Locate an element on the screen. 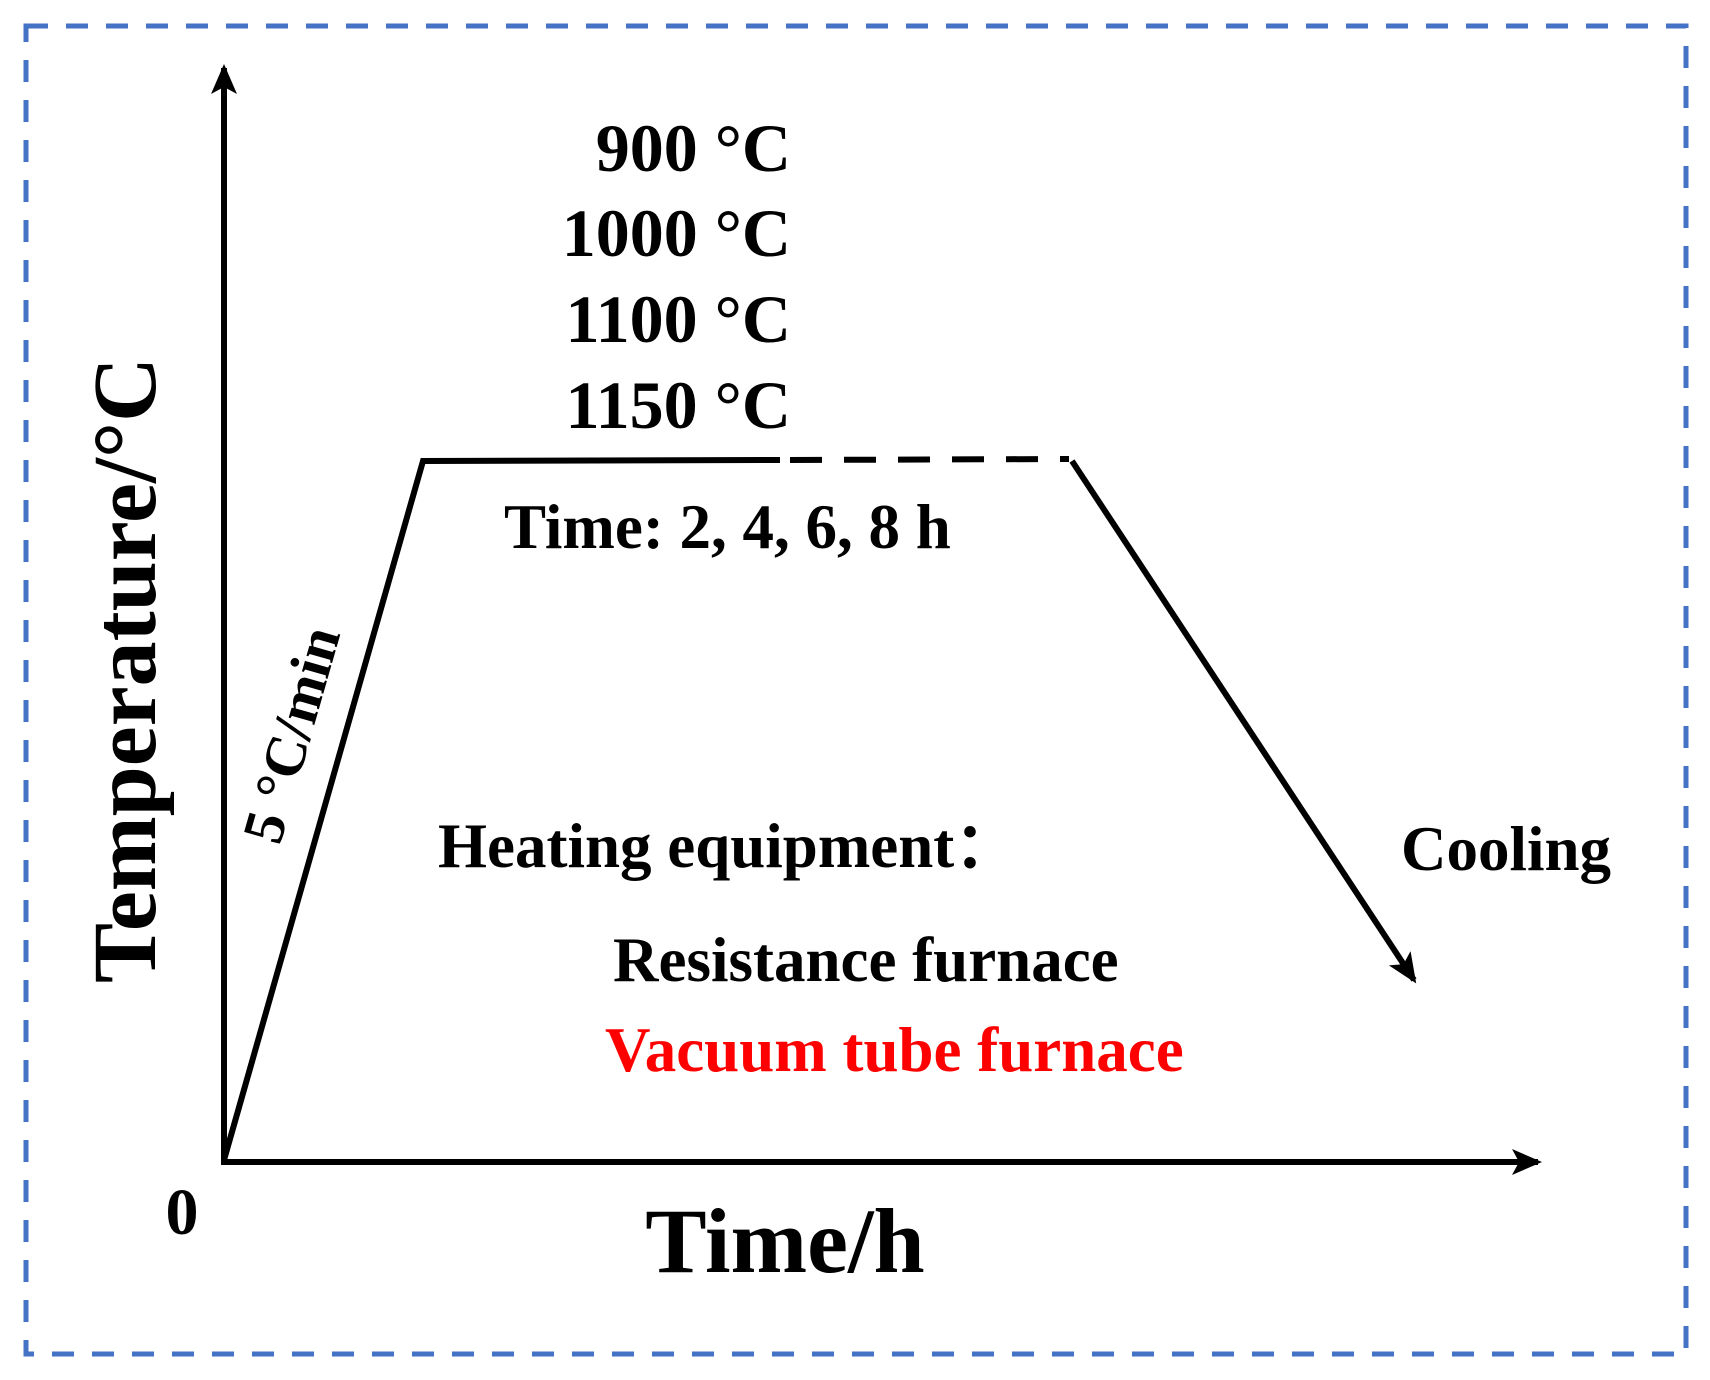  furnace: Vacuum tube furnace is located at coordinates (894, 1050).